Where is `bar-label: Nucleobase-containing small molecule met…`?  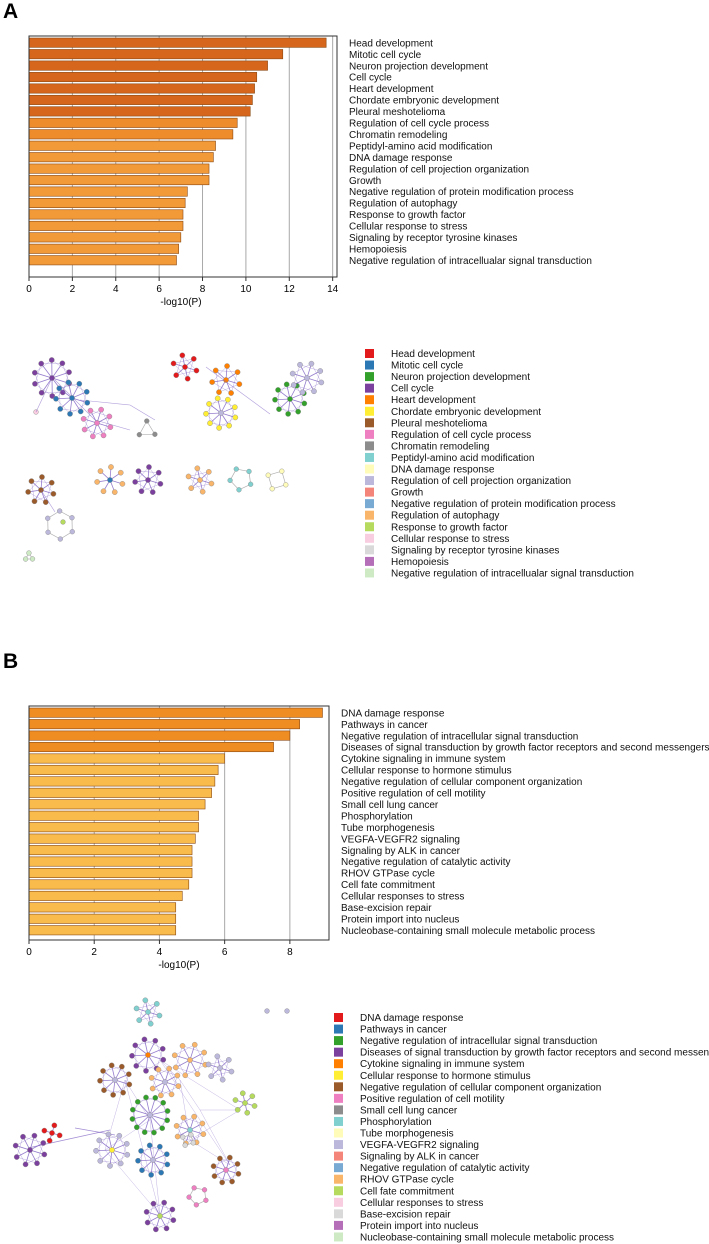 bar-label: Nucleobase-containing small molecule met… is located at coordinates (468, 931).